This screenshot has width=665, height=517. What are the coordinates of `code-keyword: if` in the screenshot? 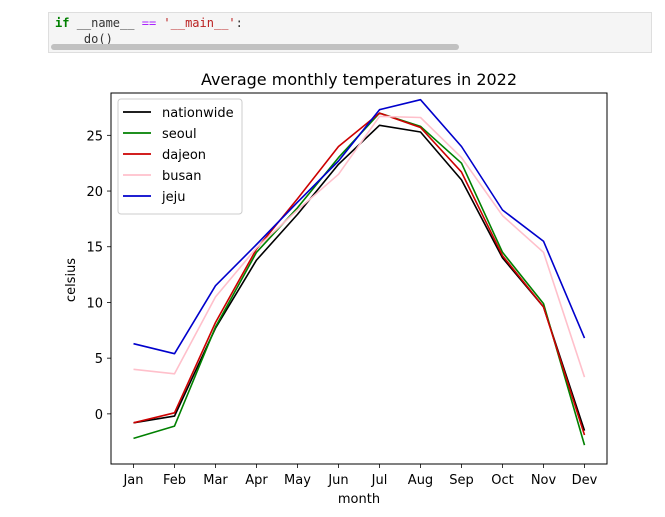 It's located at (62, 23).